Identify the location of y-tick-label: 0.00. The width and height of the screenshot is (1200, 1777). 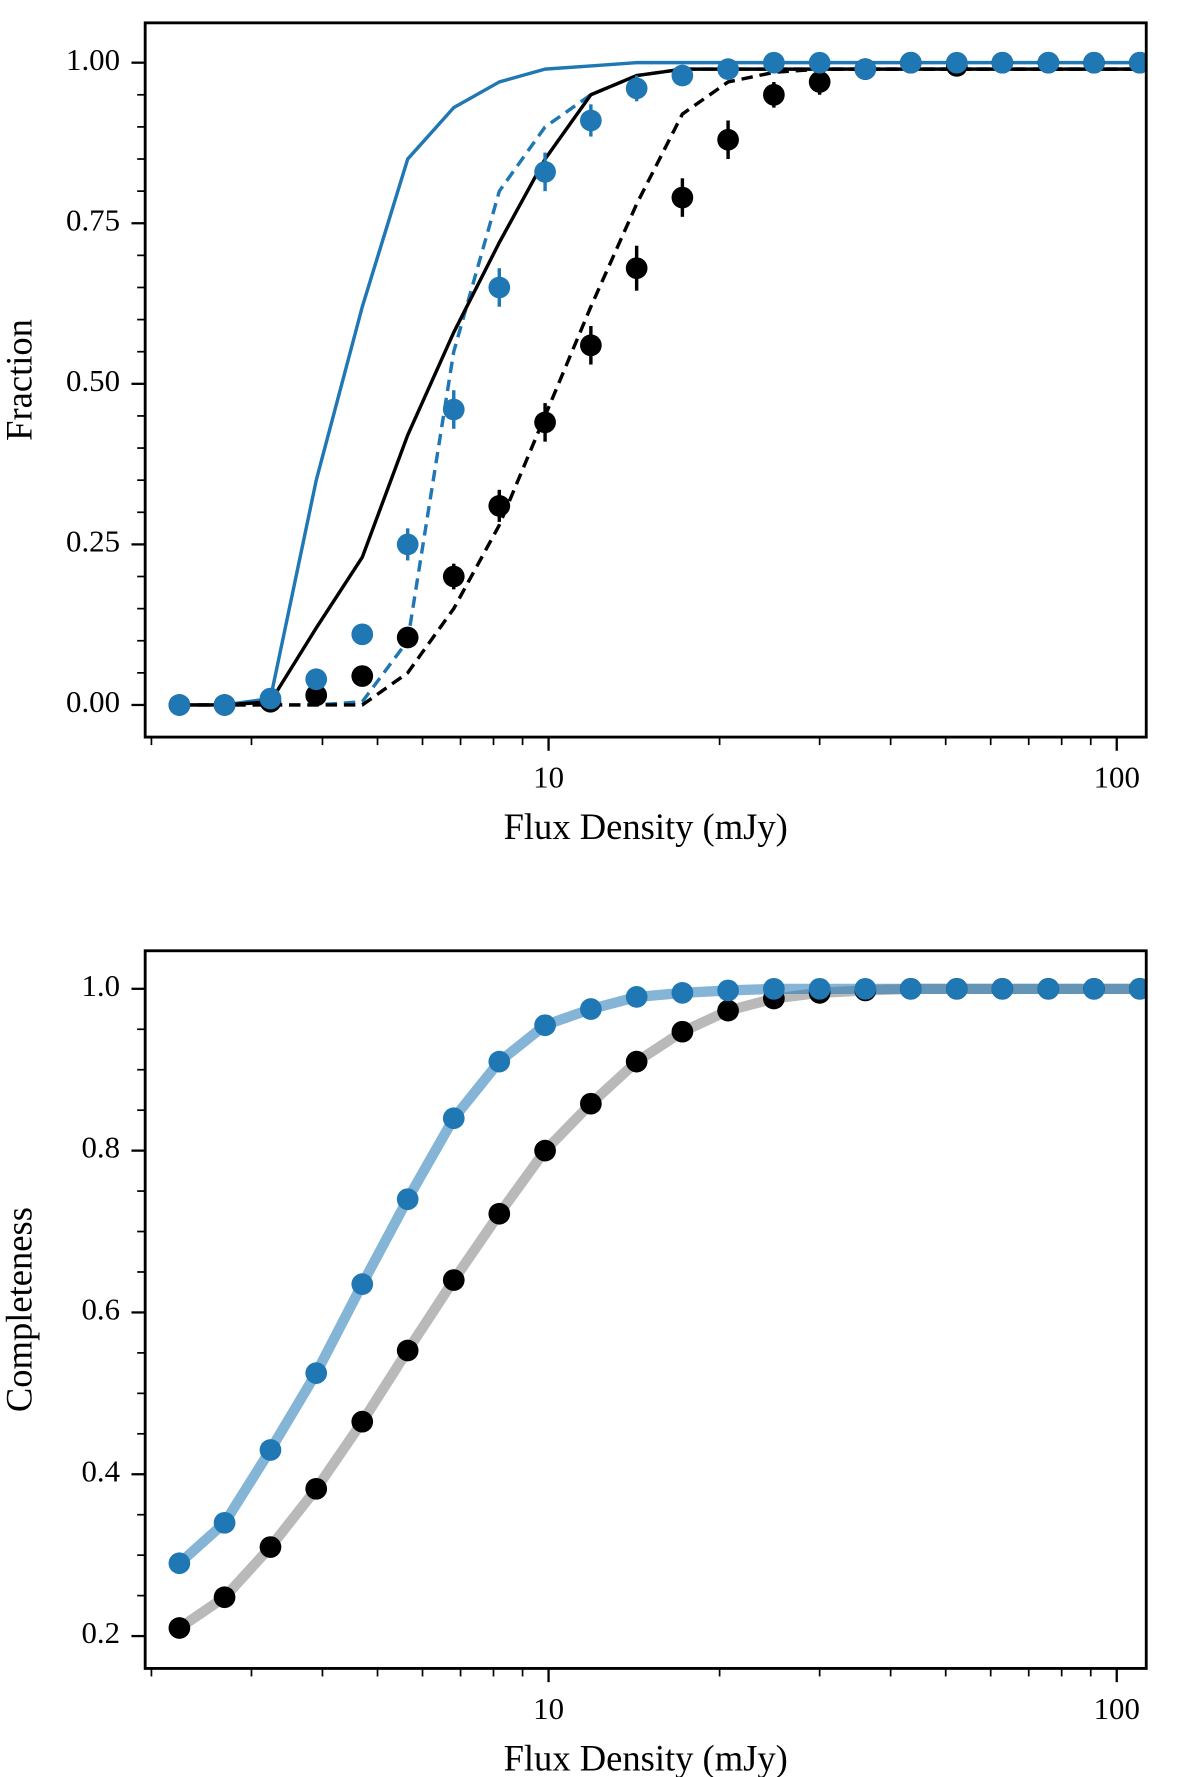
(93, 702).